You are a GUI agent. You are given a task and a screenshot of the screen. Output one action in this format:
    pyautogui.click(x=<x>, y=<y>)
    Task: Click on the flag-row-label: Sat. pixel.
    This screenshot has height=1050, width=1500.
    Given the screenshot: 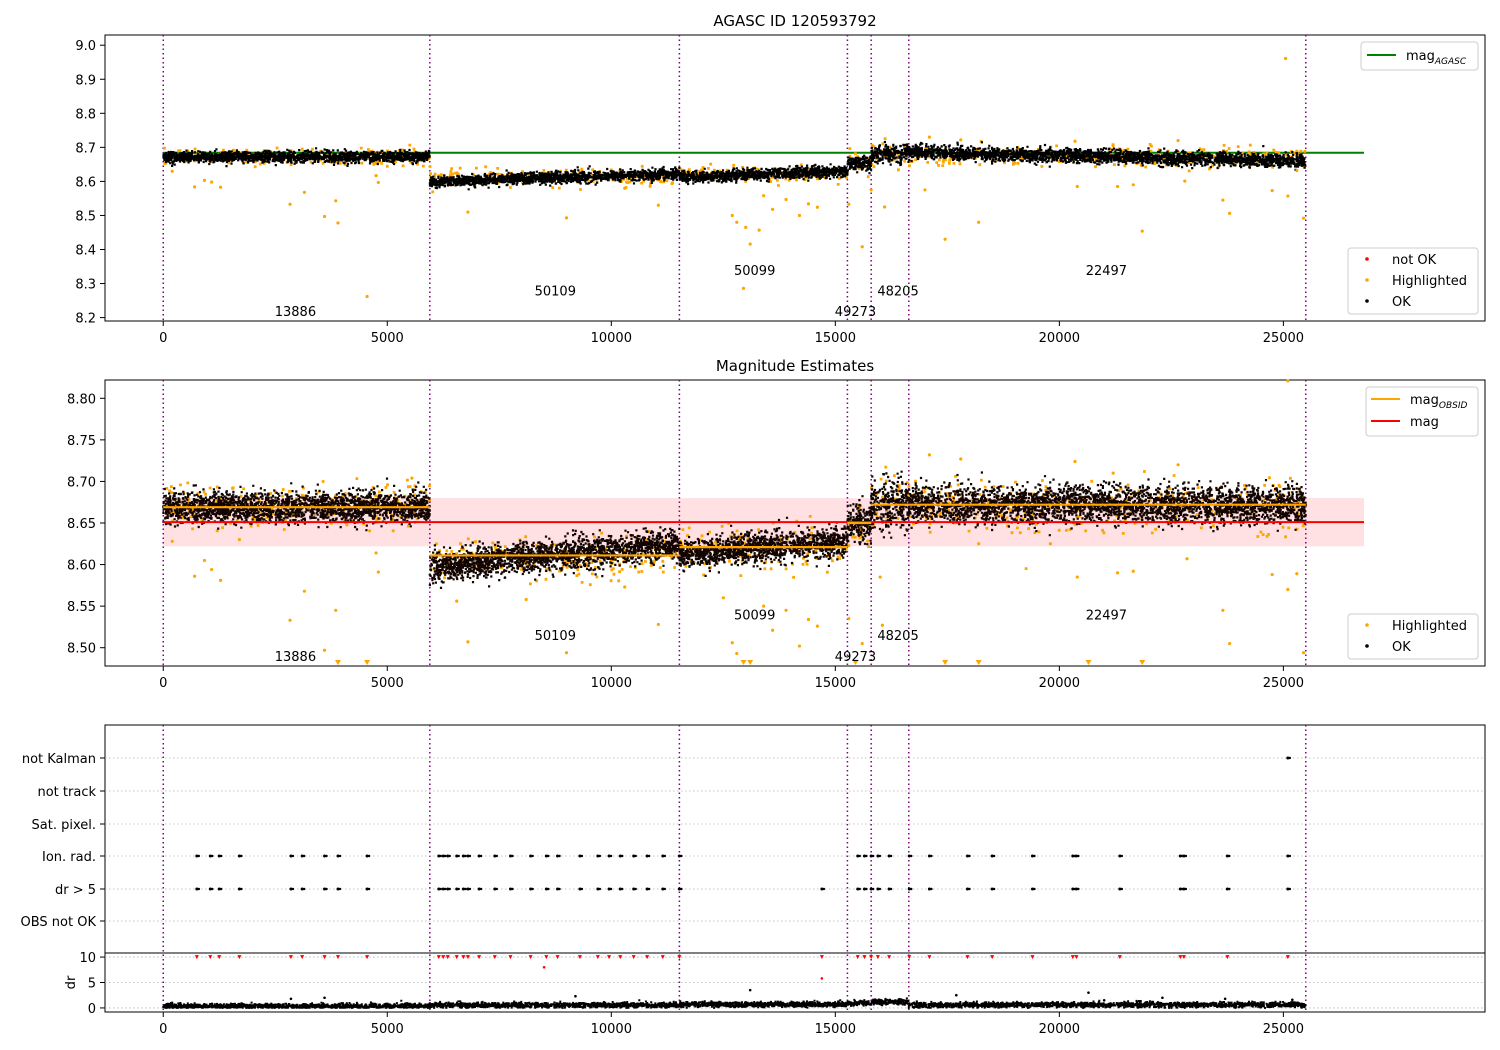 What is the action you would take?
    pyautogui.click(x=64, y=825)
    